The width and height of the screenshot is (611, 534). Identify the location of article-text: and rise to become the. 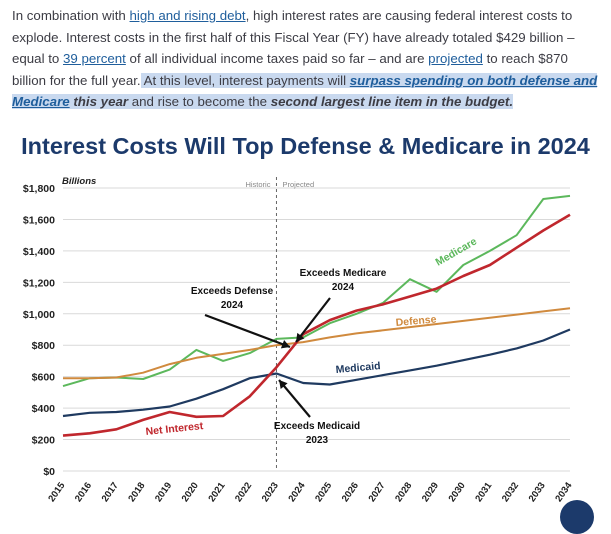
(199, 102).